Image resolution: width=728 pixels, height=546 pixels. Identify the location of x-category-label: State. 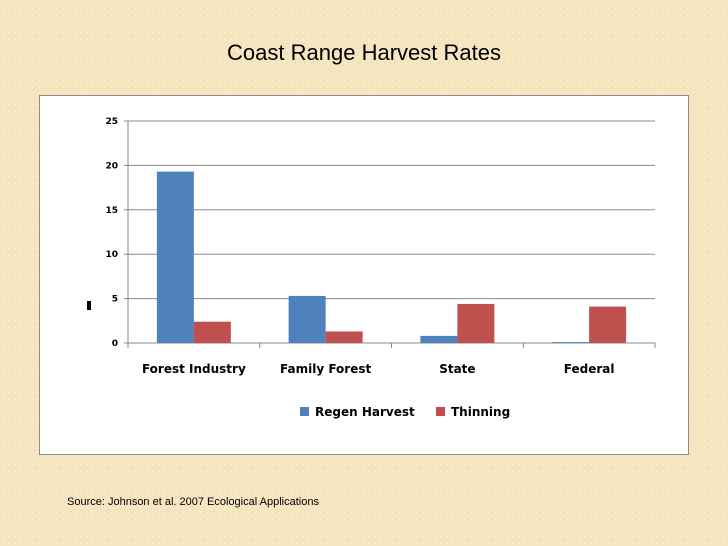
(457, 369).